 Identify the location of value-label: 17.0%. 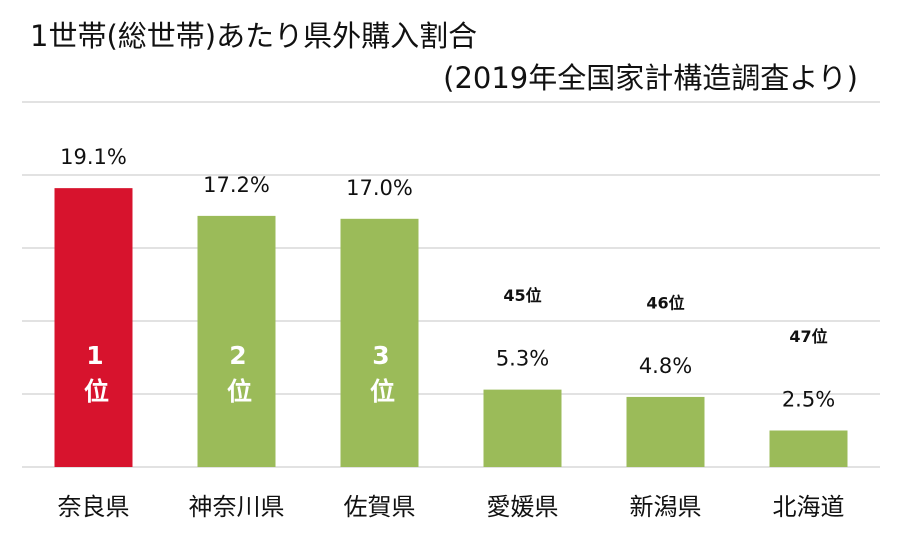
(379, 188).